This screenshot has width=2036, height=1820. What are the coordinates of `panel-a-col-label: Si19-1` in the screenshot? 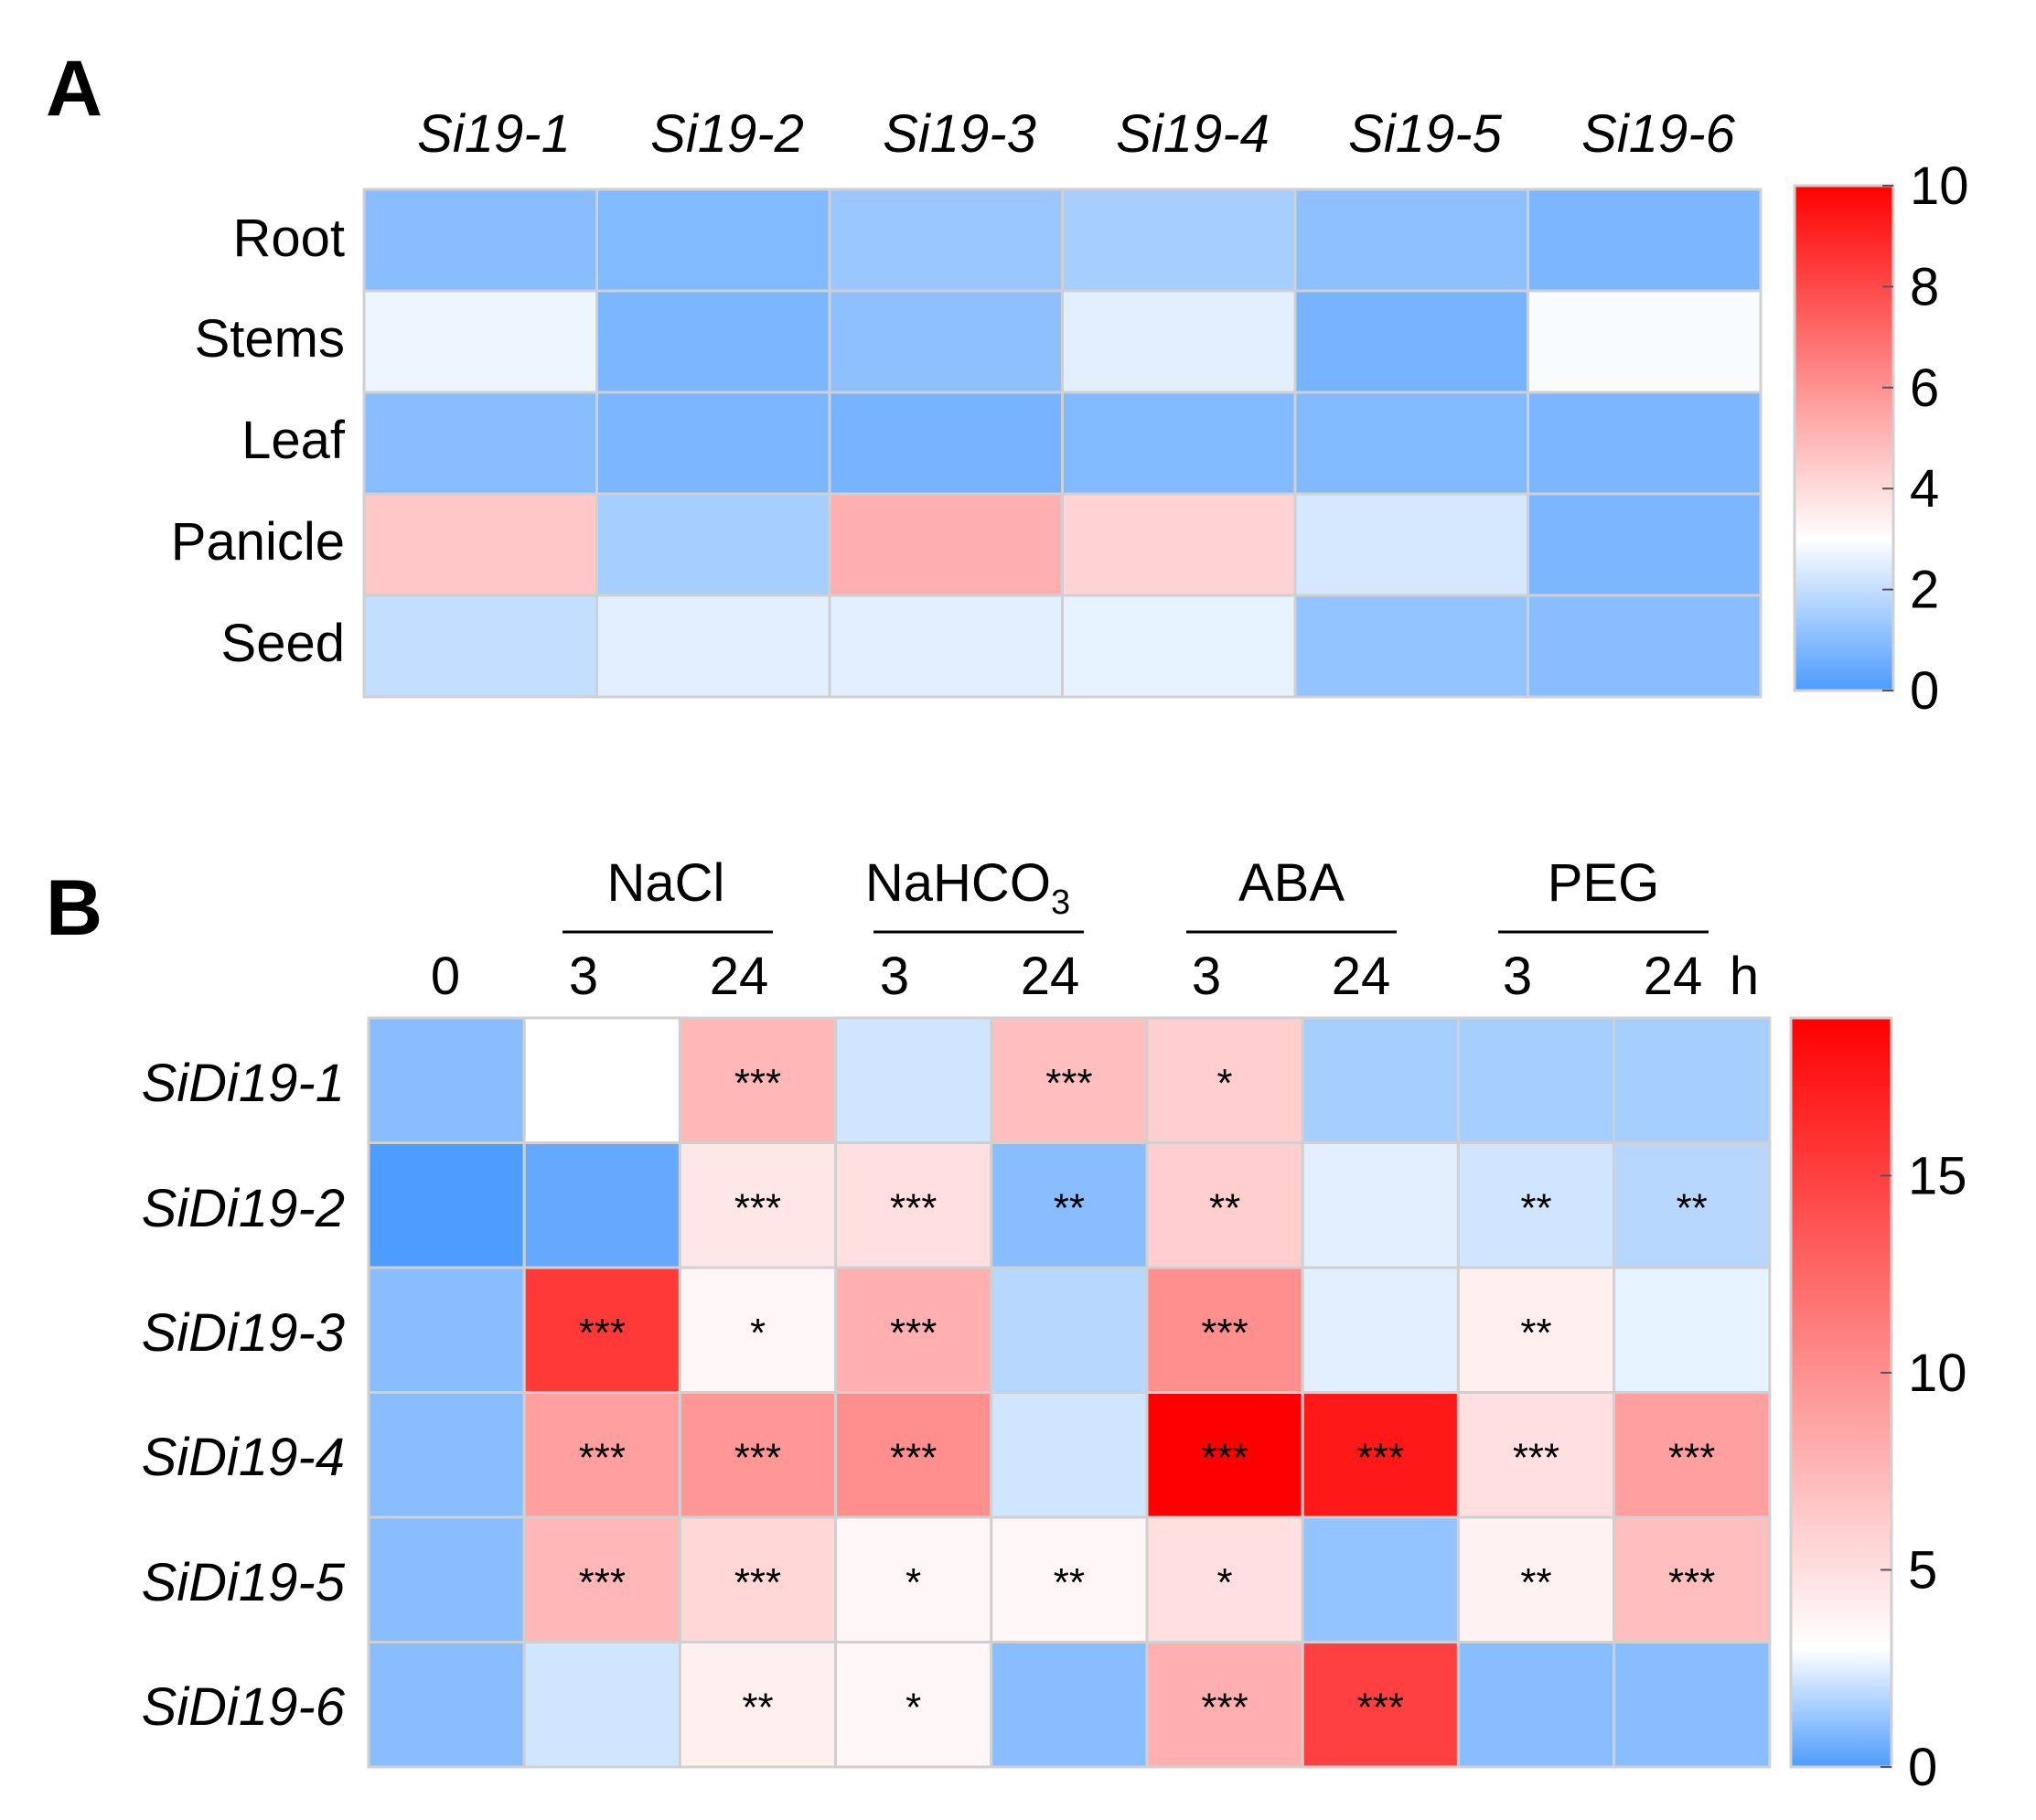 It's located at (494, 134).